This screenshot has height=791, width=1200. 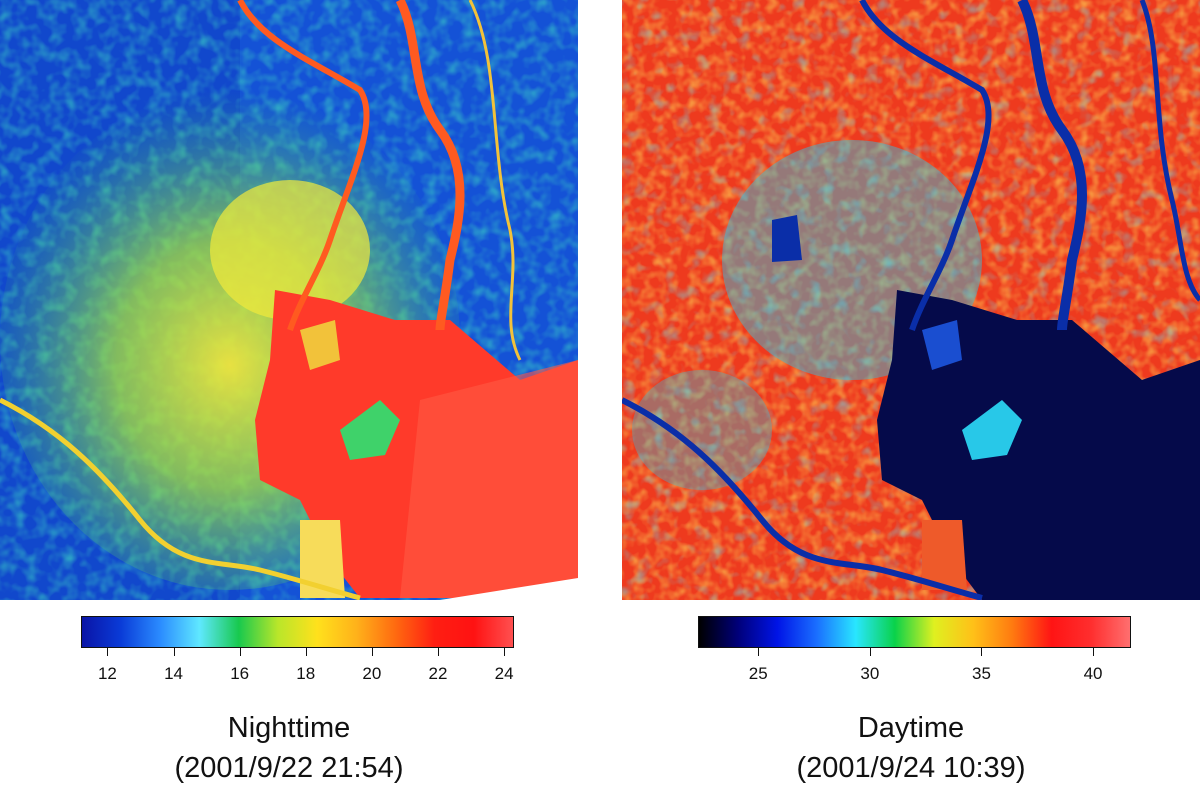 What do you see at coordinates (107, 673) in the screenshot?
I see `night-tick-label: 12` at bounding box center [107, 673].